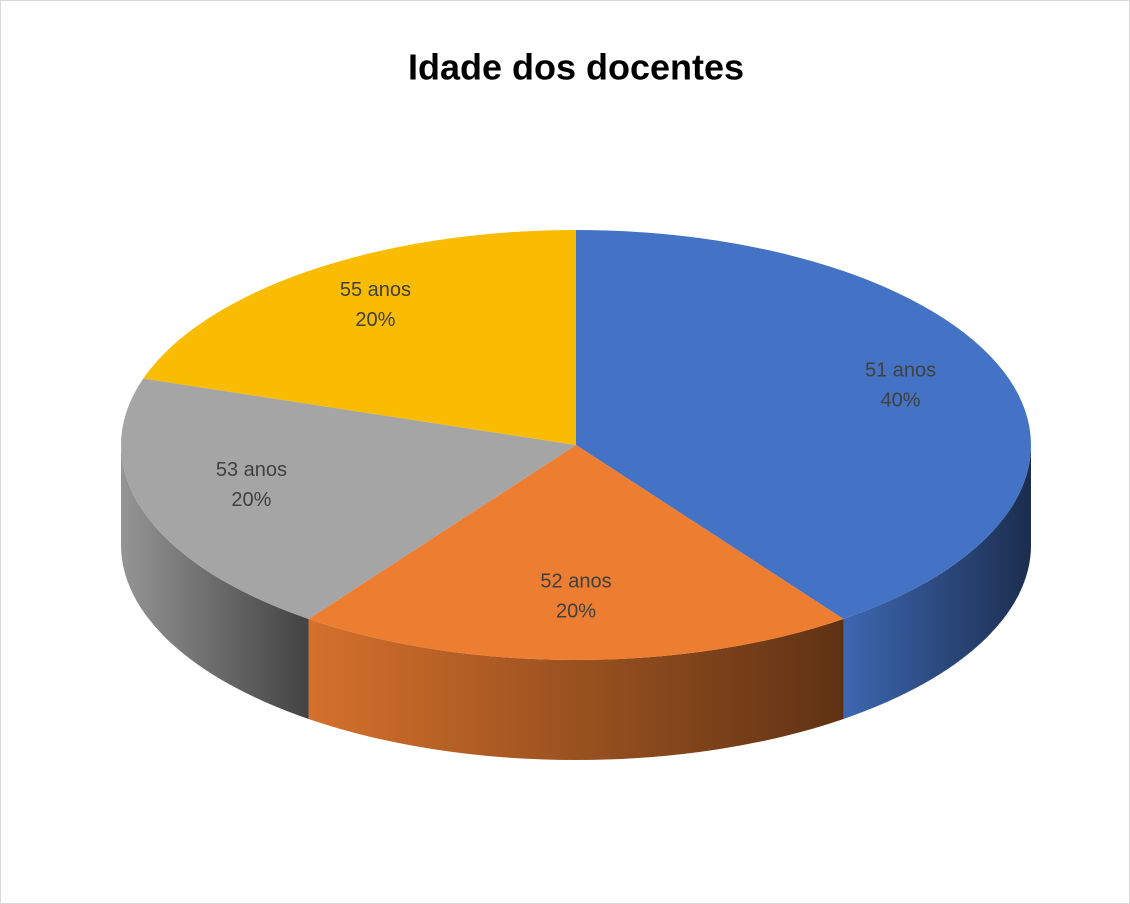 The image size is (1130, 904). What do you see at coordinates (901, 400) in the screenshot?
I see `data-label-value: 40%` at bounding box center [901, 400].